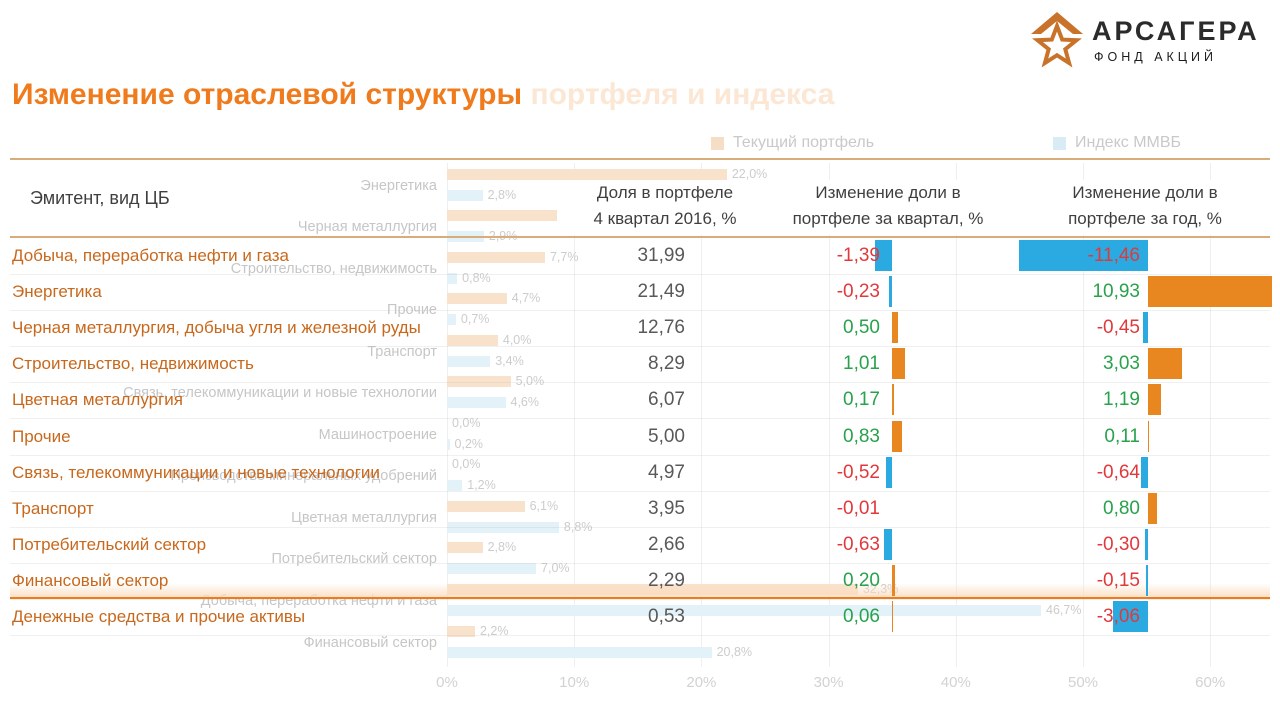 The width and height of the screenshot is (1280, 720). What do you see at coordinates (1128, 142) in the screenshot?
I see `legend-label-index: Индекс ММВБ` at bounding box center [1128, 142].